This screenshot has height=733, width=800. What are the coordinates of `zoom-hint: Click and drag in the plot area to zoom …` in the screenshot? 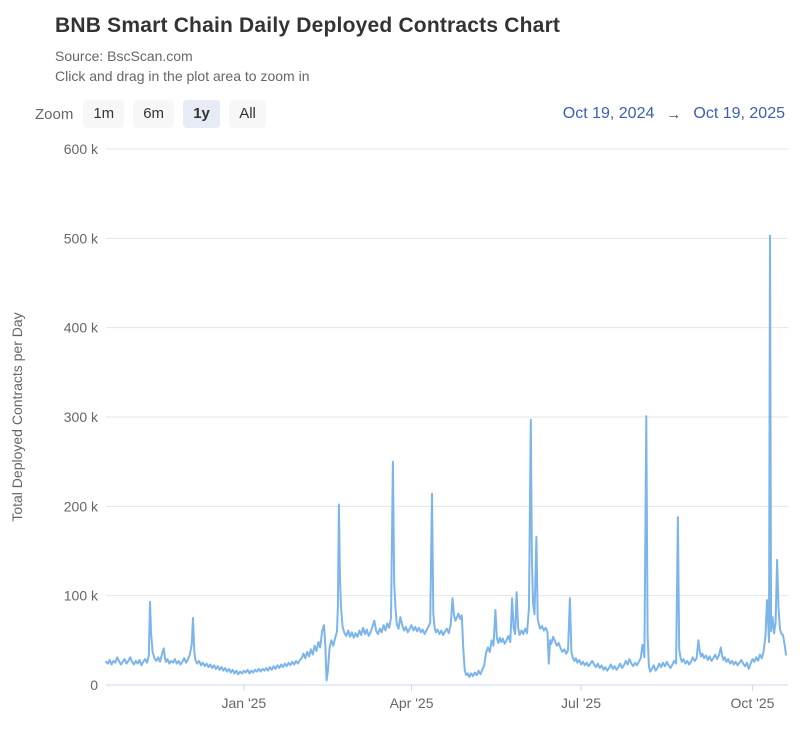 It's located at (182, 76).